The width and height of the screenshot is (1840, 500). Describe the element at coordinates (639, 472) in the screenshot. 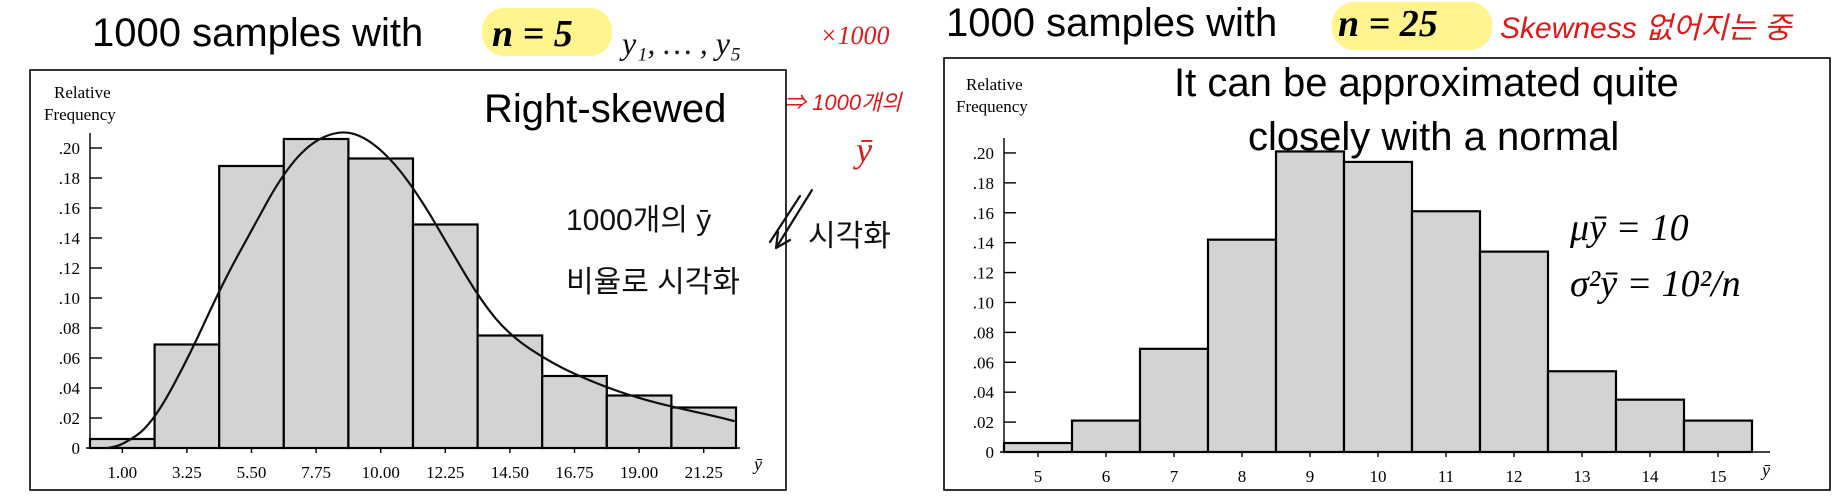

I see `x-tick-label: 19.00` at that location.